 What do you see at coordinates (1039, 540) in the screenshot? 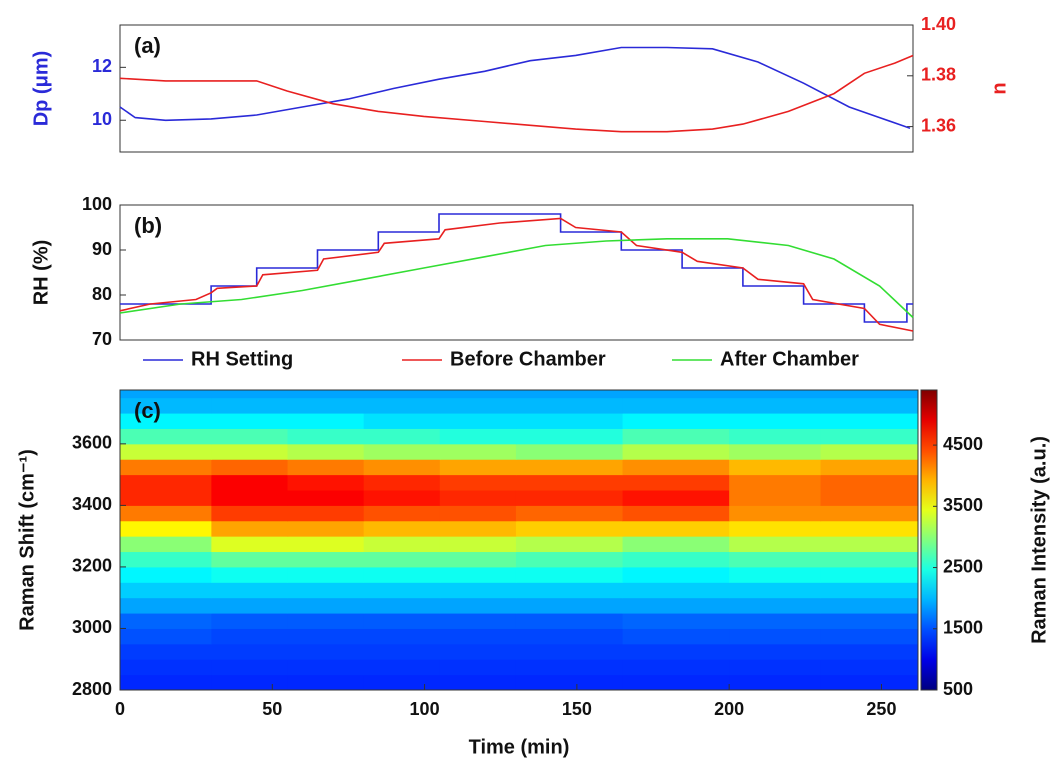
I see `colorbar-label: Raman Intensity (a.u.)` at bounding box center [1039, 540].